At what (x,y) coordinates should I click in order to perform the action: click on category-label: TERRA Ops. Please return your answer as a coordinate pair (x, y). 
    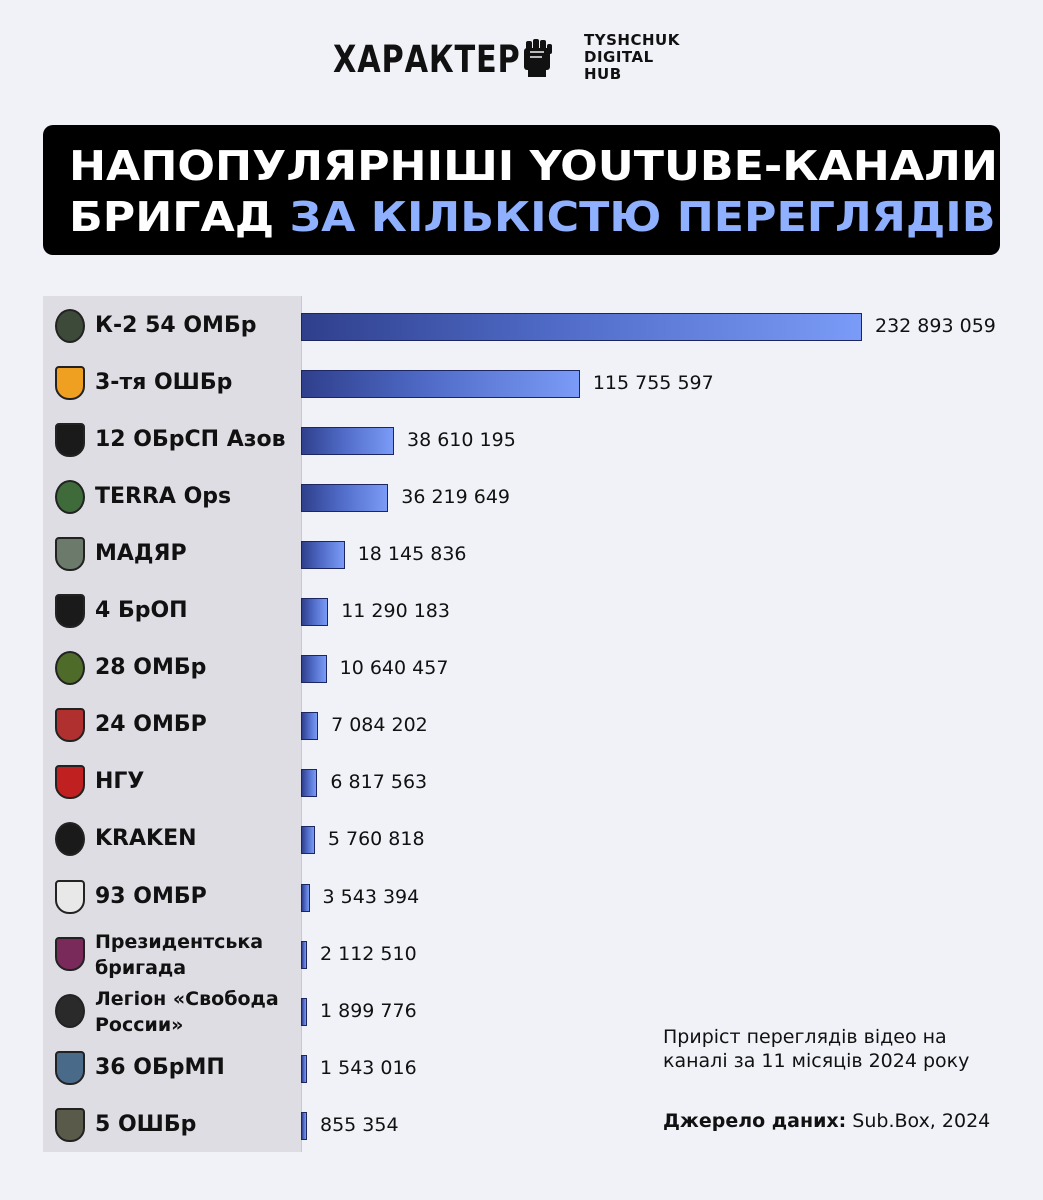
    Looking at the image, I should click on (163, 497).